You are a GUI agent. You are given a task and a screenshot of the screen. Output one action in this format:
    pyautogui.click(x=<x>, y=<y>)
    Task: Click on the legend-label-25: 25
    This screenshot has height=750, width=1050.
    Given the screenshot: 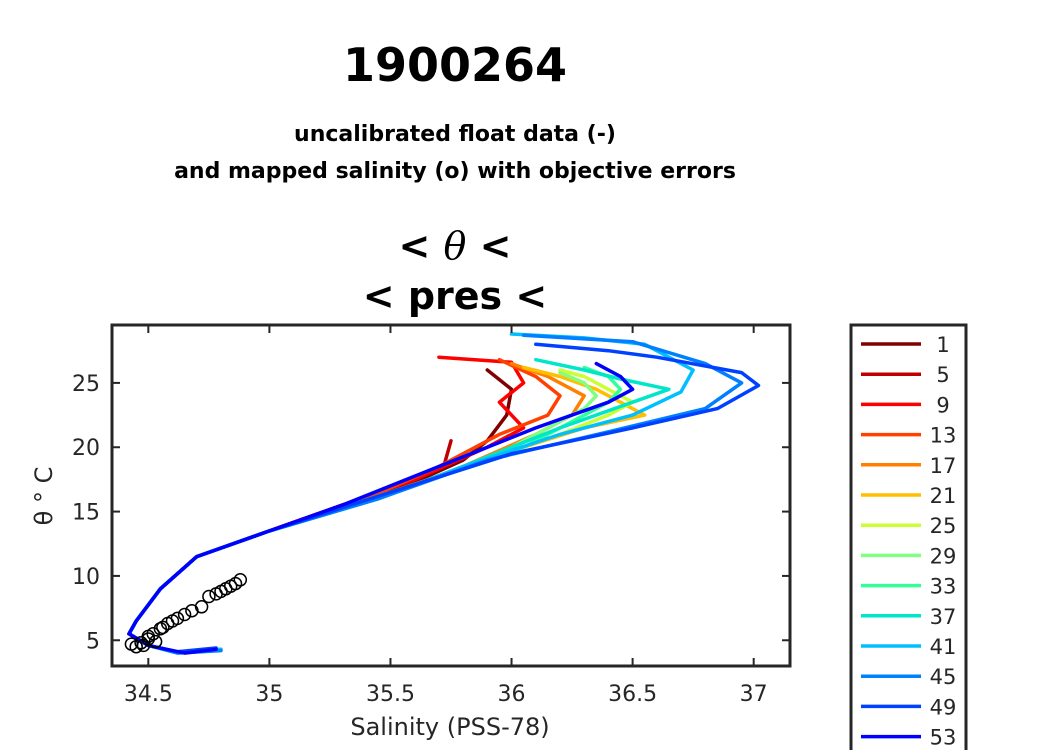 What is the action you would take?
    pyautogui.click(x=943, y=526)
    